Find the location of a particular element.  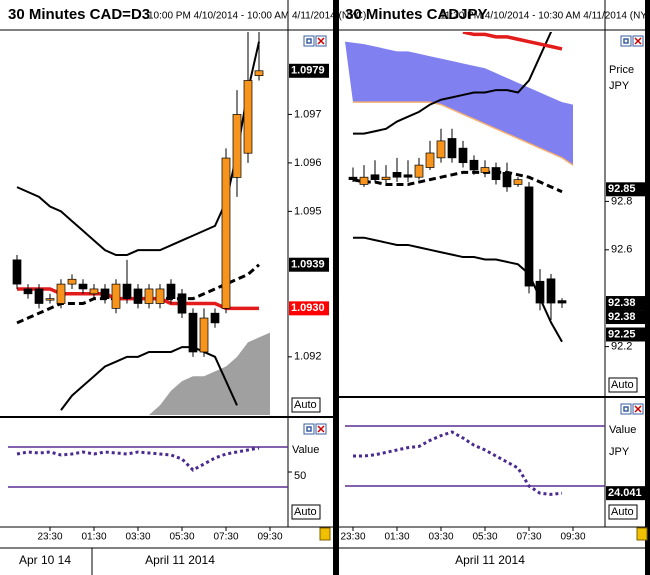

y-tick-label: 50 is located at coordinates (300, 476).